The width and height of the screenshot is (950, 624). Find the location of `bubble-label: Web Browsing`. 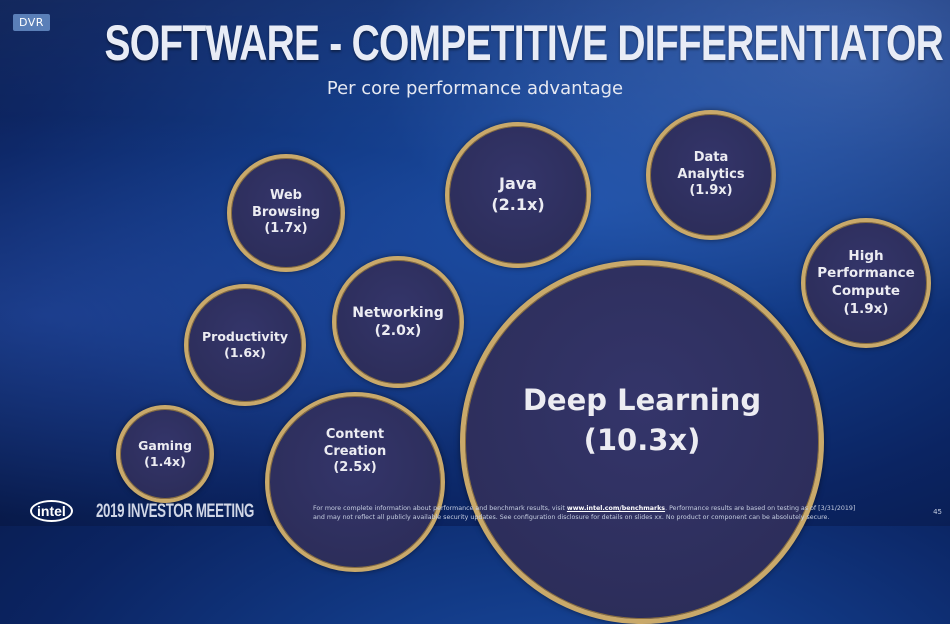

bubble-label: Web Browsing is located at coordinates (285, 203).